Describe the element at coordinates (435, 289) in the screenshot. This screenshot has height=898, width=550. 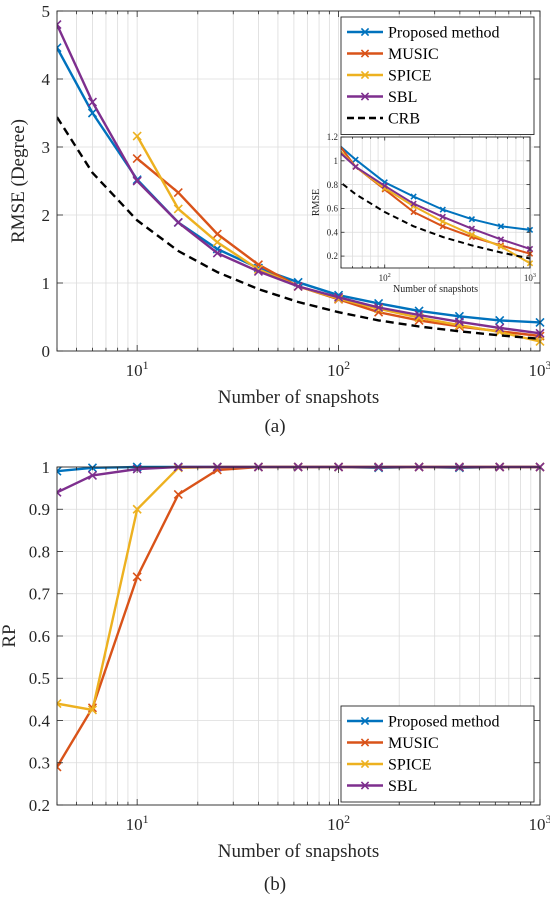
I see `a-inset-xlabel: Number of snapshots` at that location.